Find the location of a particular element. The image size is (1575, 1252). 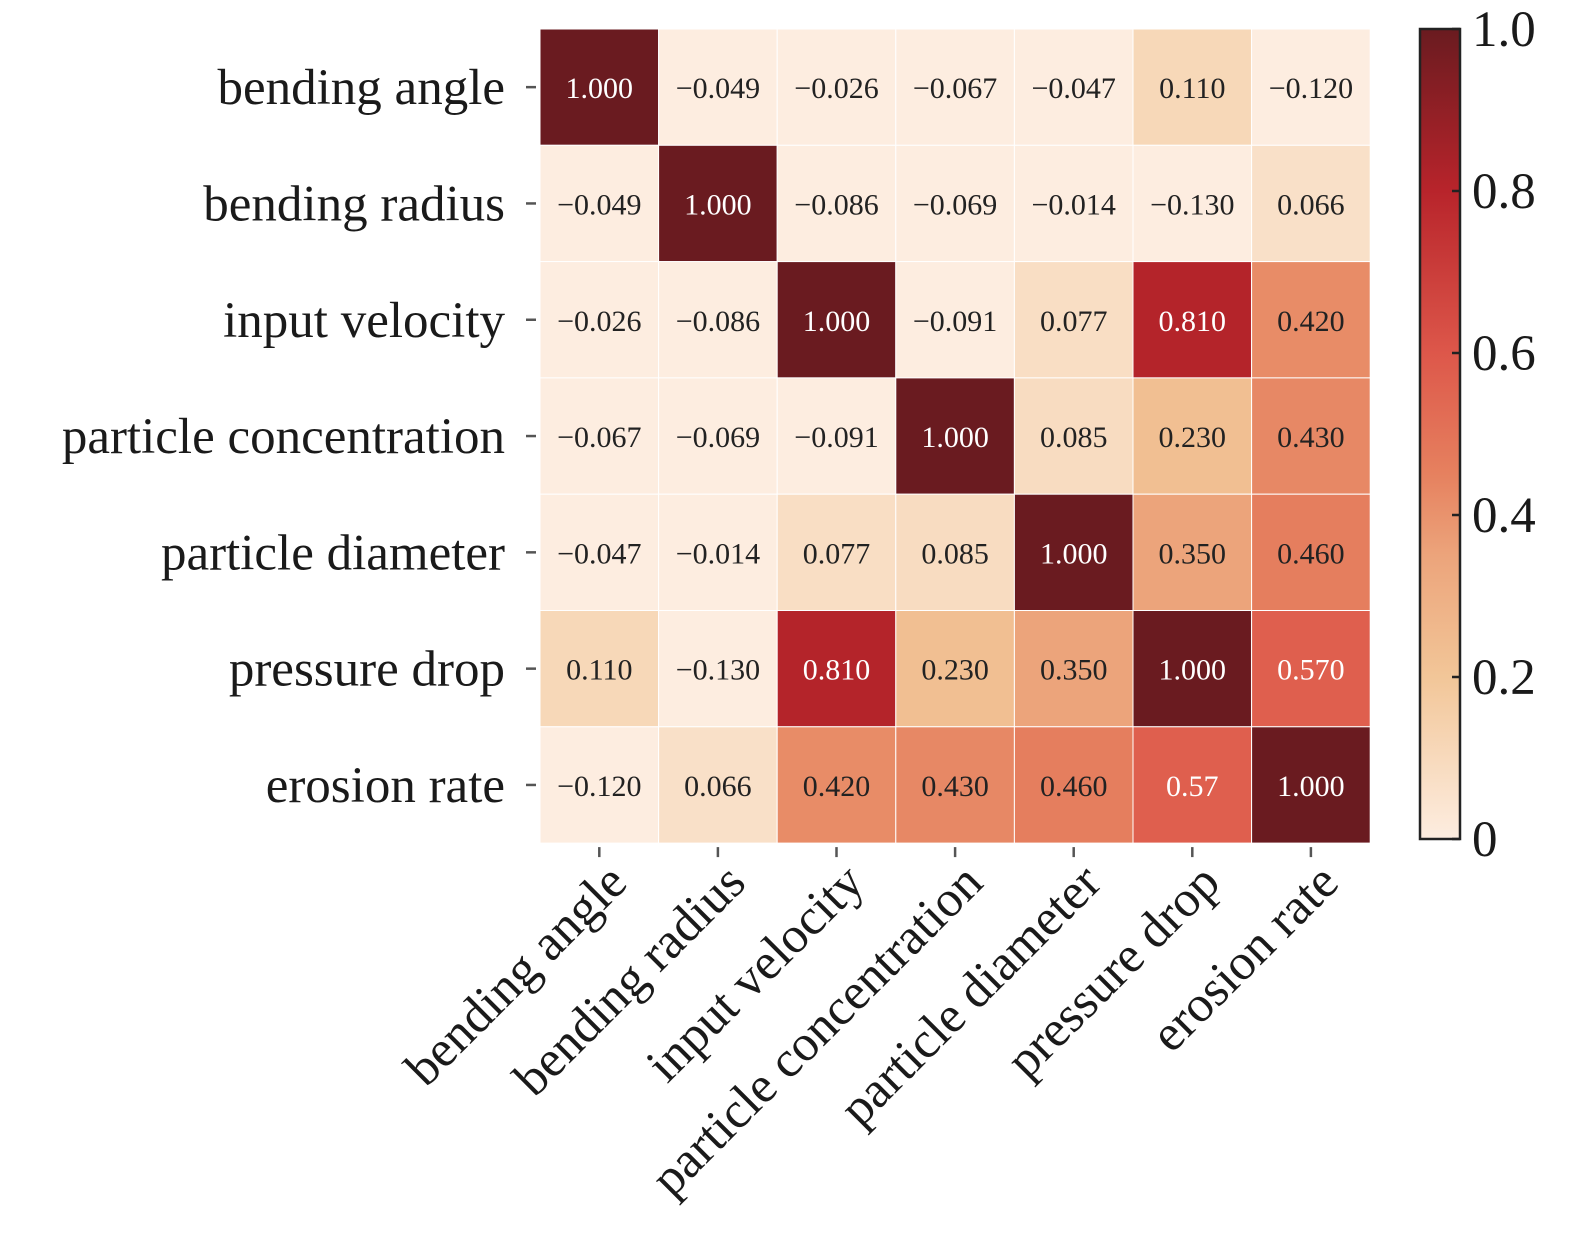

y-tick-label: particle diameter is located at coordinates (333, 553).